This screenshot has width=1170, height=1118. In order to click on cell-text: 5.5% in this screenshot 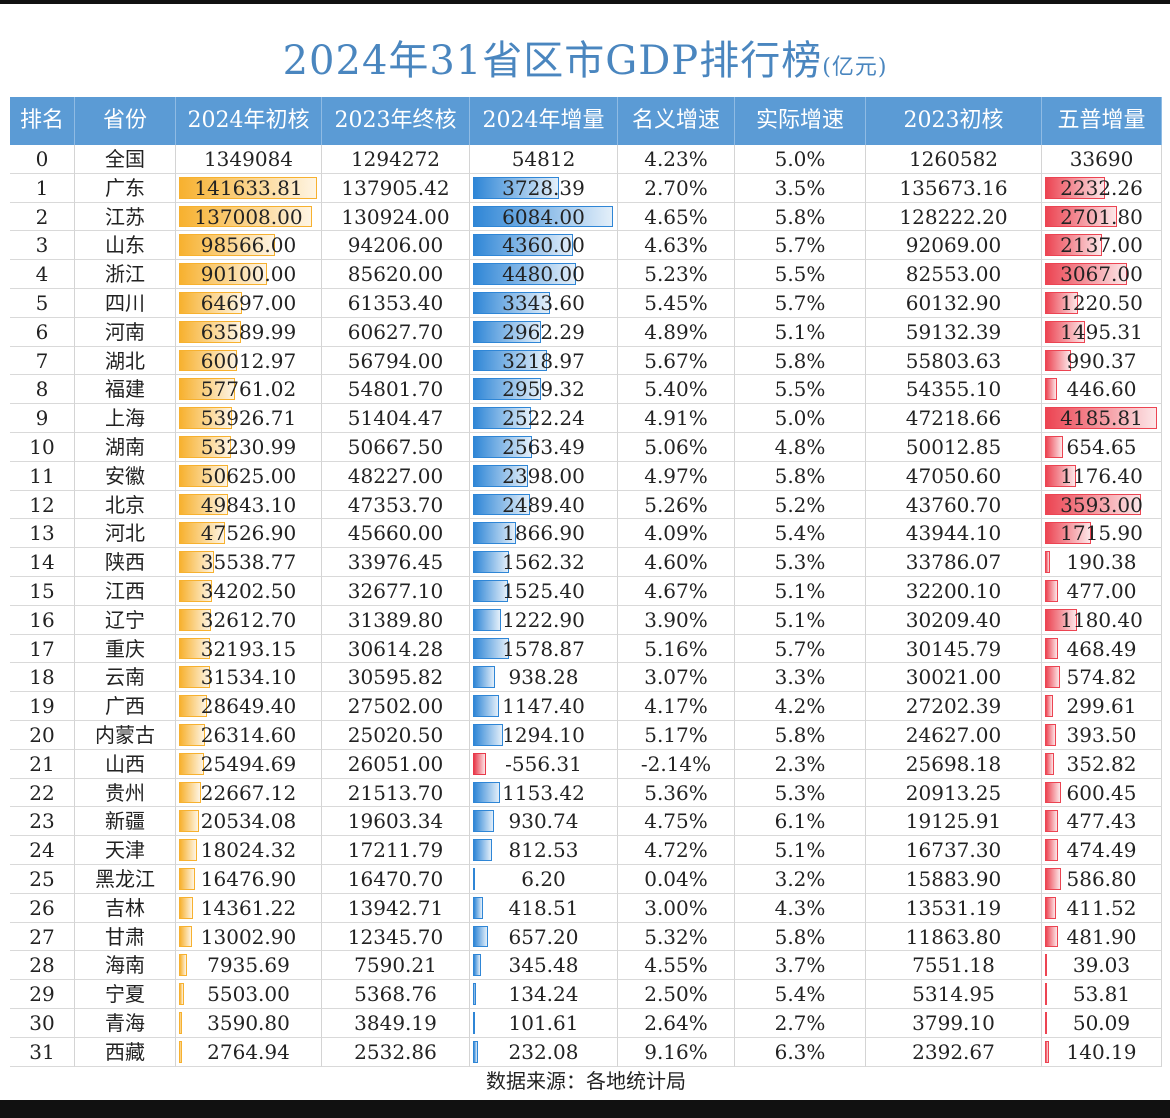, I will do `click(800, 274)`.